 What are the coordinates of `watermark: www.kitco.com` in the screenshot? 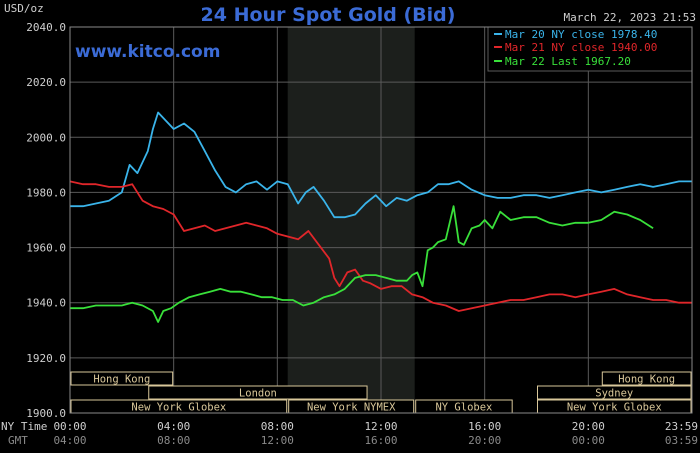 It's located at (147, 52).